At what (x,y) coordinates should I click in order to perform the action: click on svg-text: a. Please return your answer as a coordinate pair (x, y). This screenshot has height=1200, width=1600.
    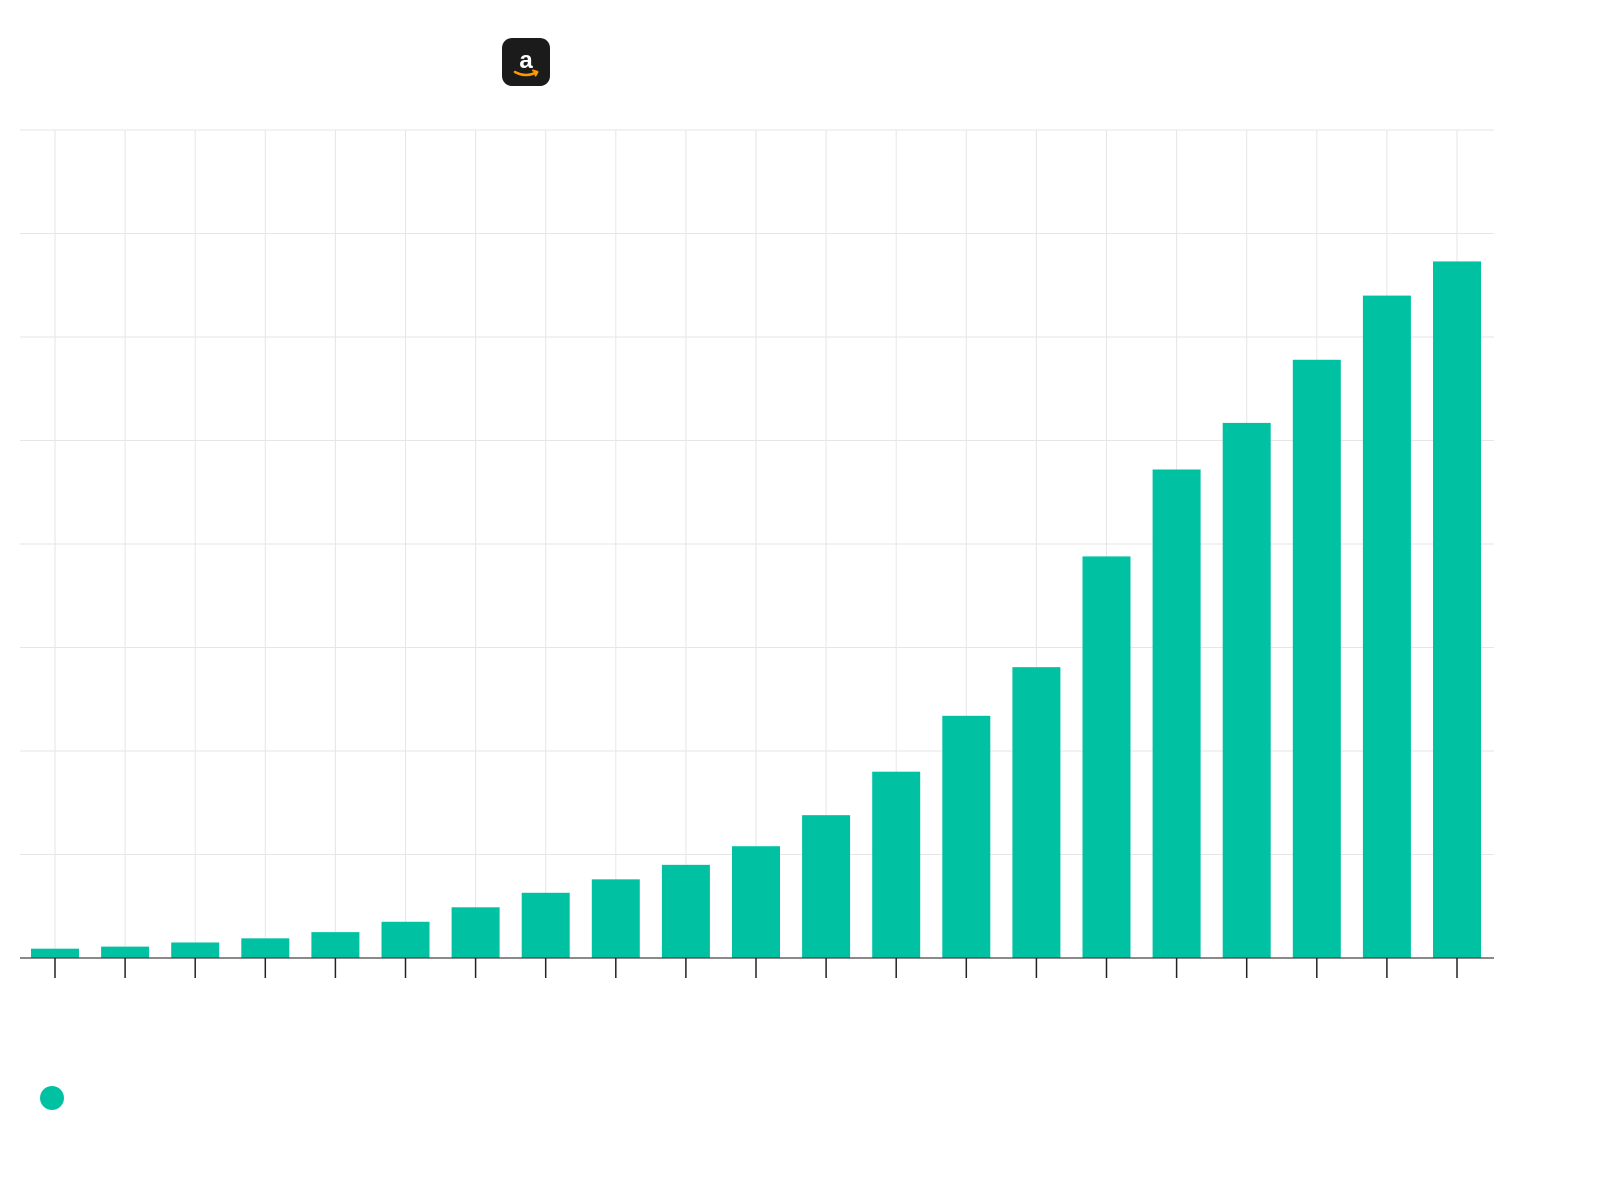
    Looking at the image, I should click on (526, 60).